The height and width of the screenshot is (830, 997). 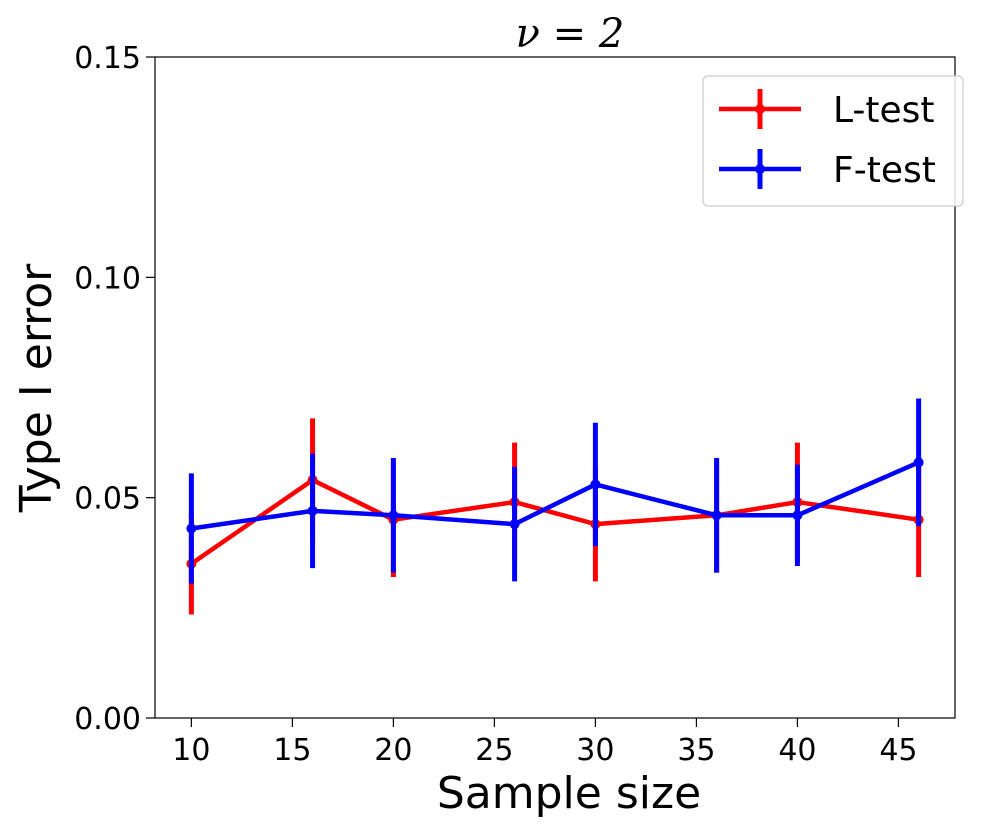 I want to click on y-tick-label: 0.15, so click(x=107, y=58).